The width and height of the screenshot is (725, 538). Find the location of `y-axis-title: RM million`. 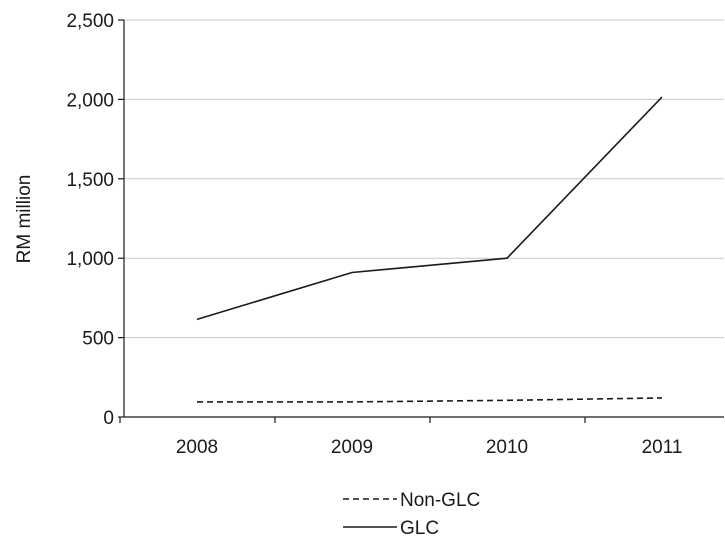

y-axis-title: RM million is located at coordinates (24, 219).